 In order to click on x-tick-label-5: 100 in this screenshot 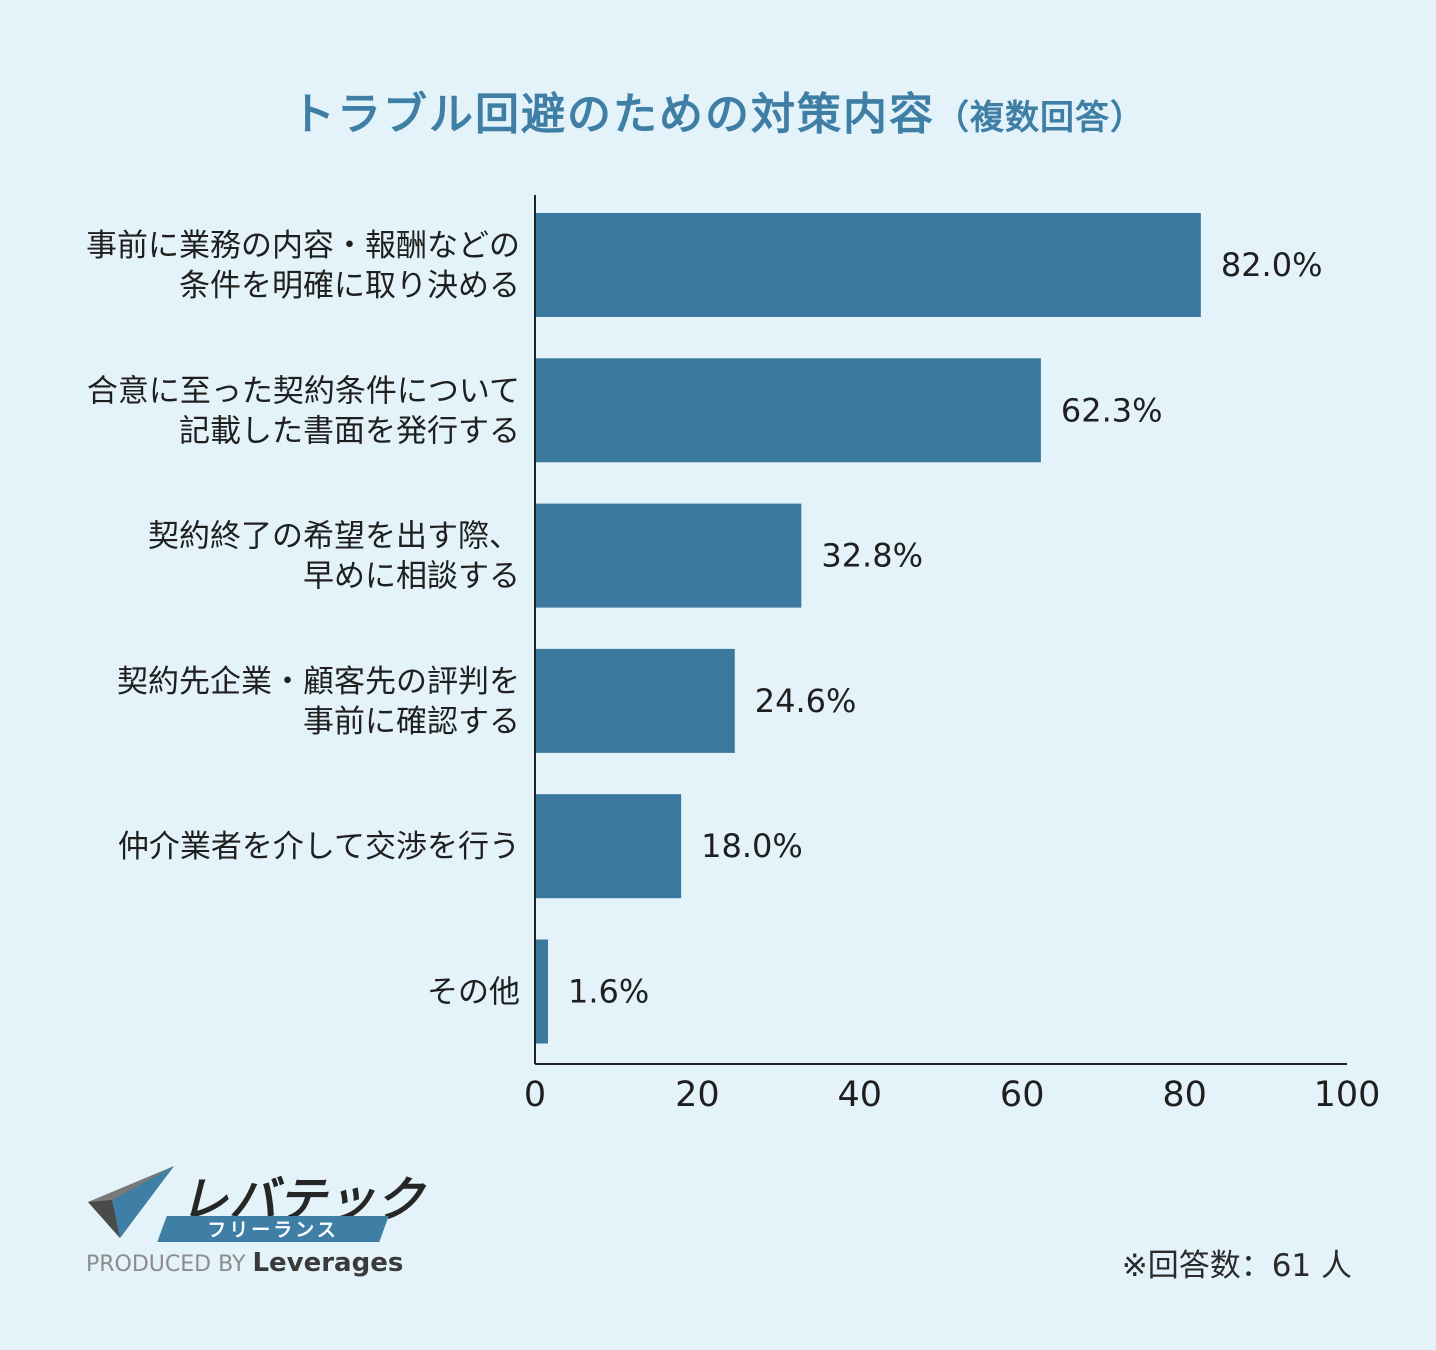, I will do `click(1347, 1095)`.